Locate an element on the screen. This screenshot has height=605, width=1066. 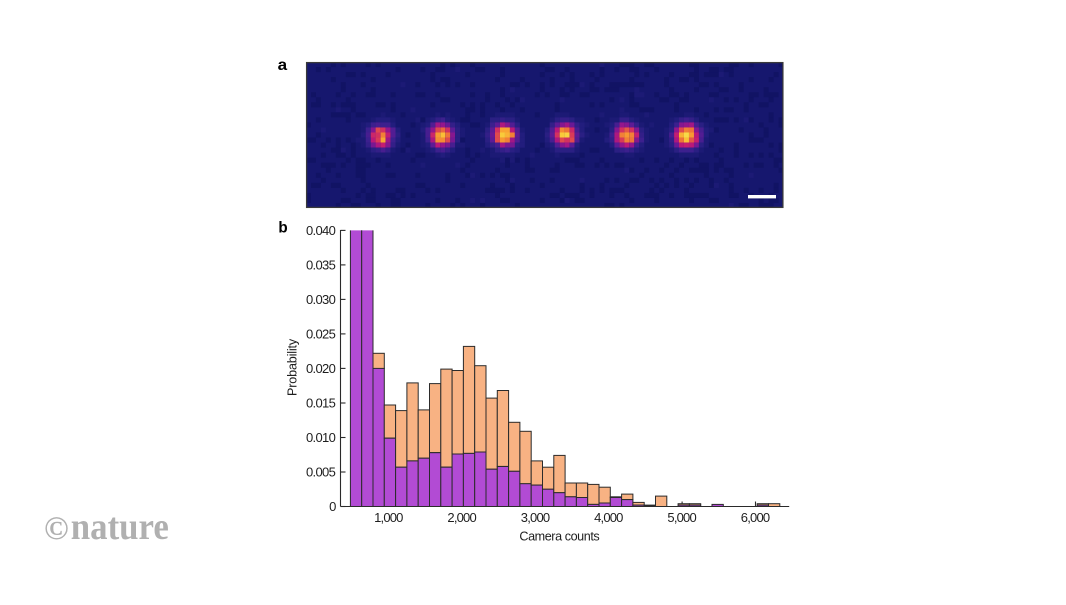
svg-text: 0.040 is located at coordinates (321, 230).